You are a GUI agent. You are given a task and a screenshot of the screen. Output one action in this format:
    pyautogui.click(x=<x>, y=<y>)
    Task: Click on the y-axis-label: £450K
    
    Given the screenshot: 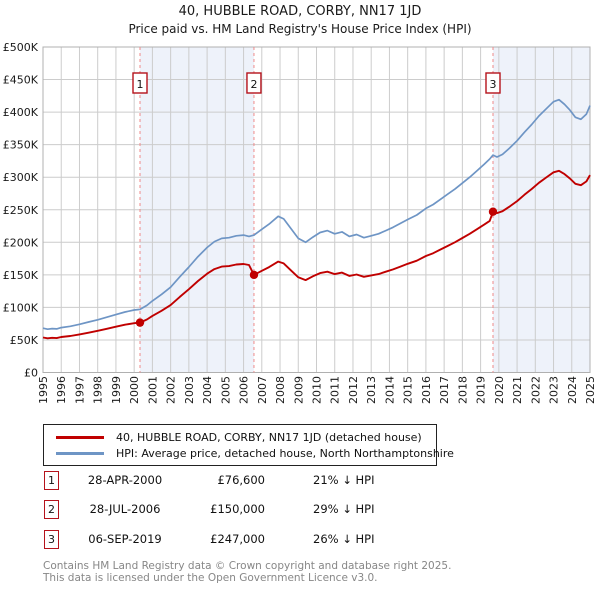 What is the action you would take?
    pyautogui.click(x=21, y=80)
    